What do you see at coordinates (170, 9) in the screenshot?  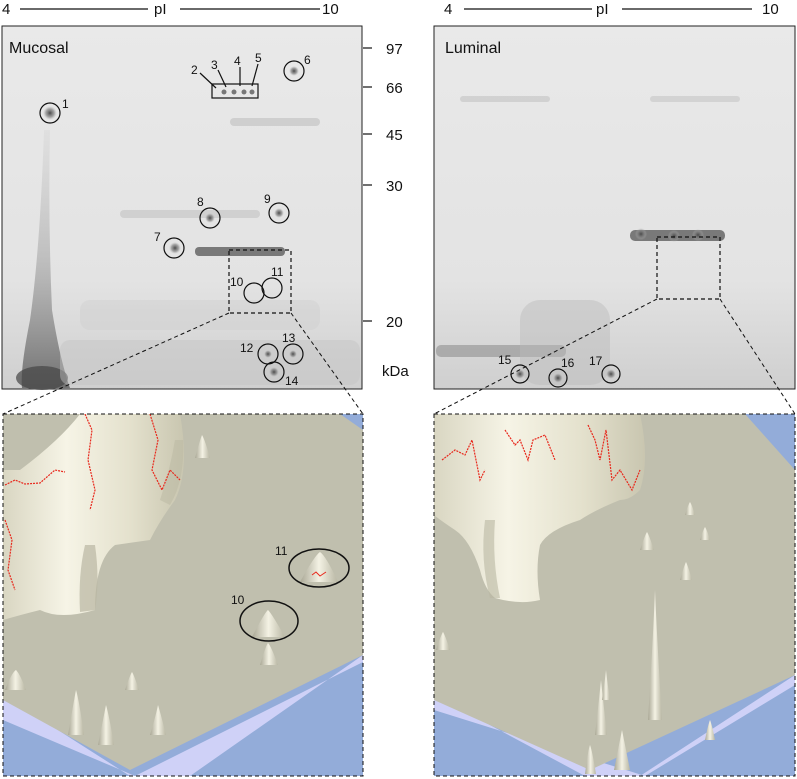 I see `pi-axis-mucosal: 4 pI 10` at bounding box center [170, 9].